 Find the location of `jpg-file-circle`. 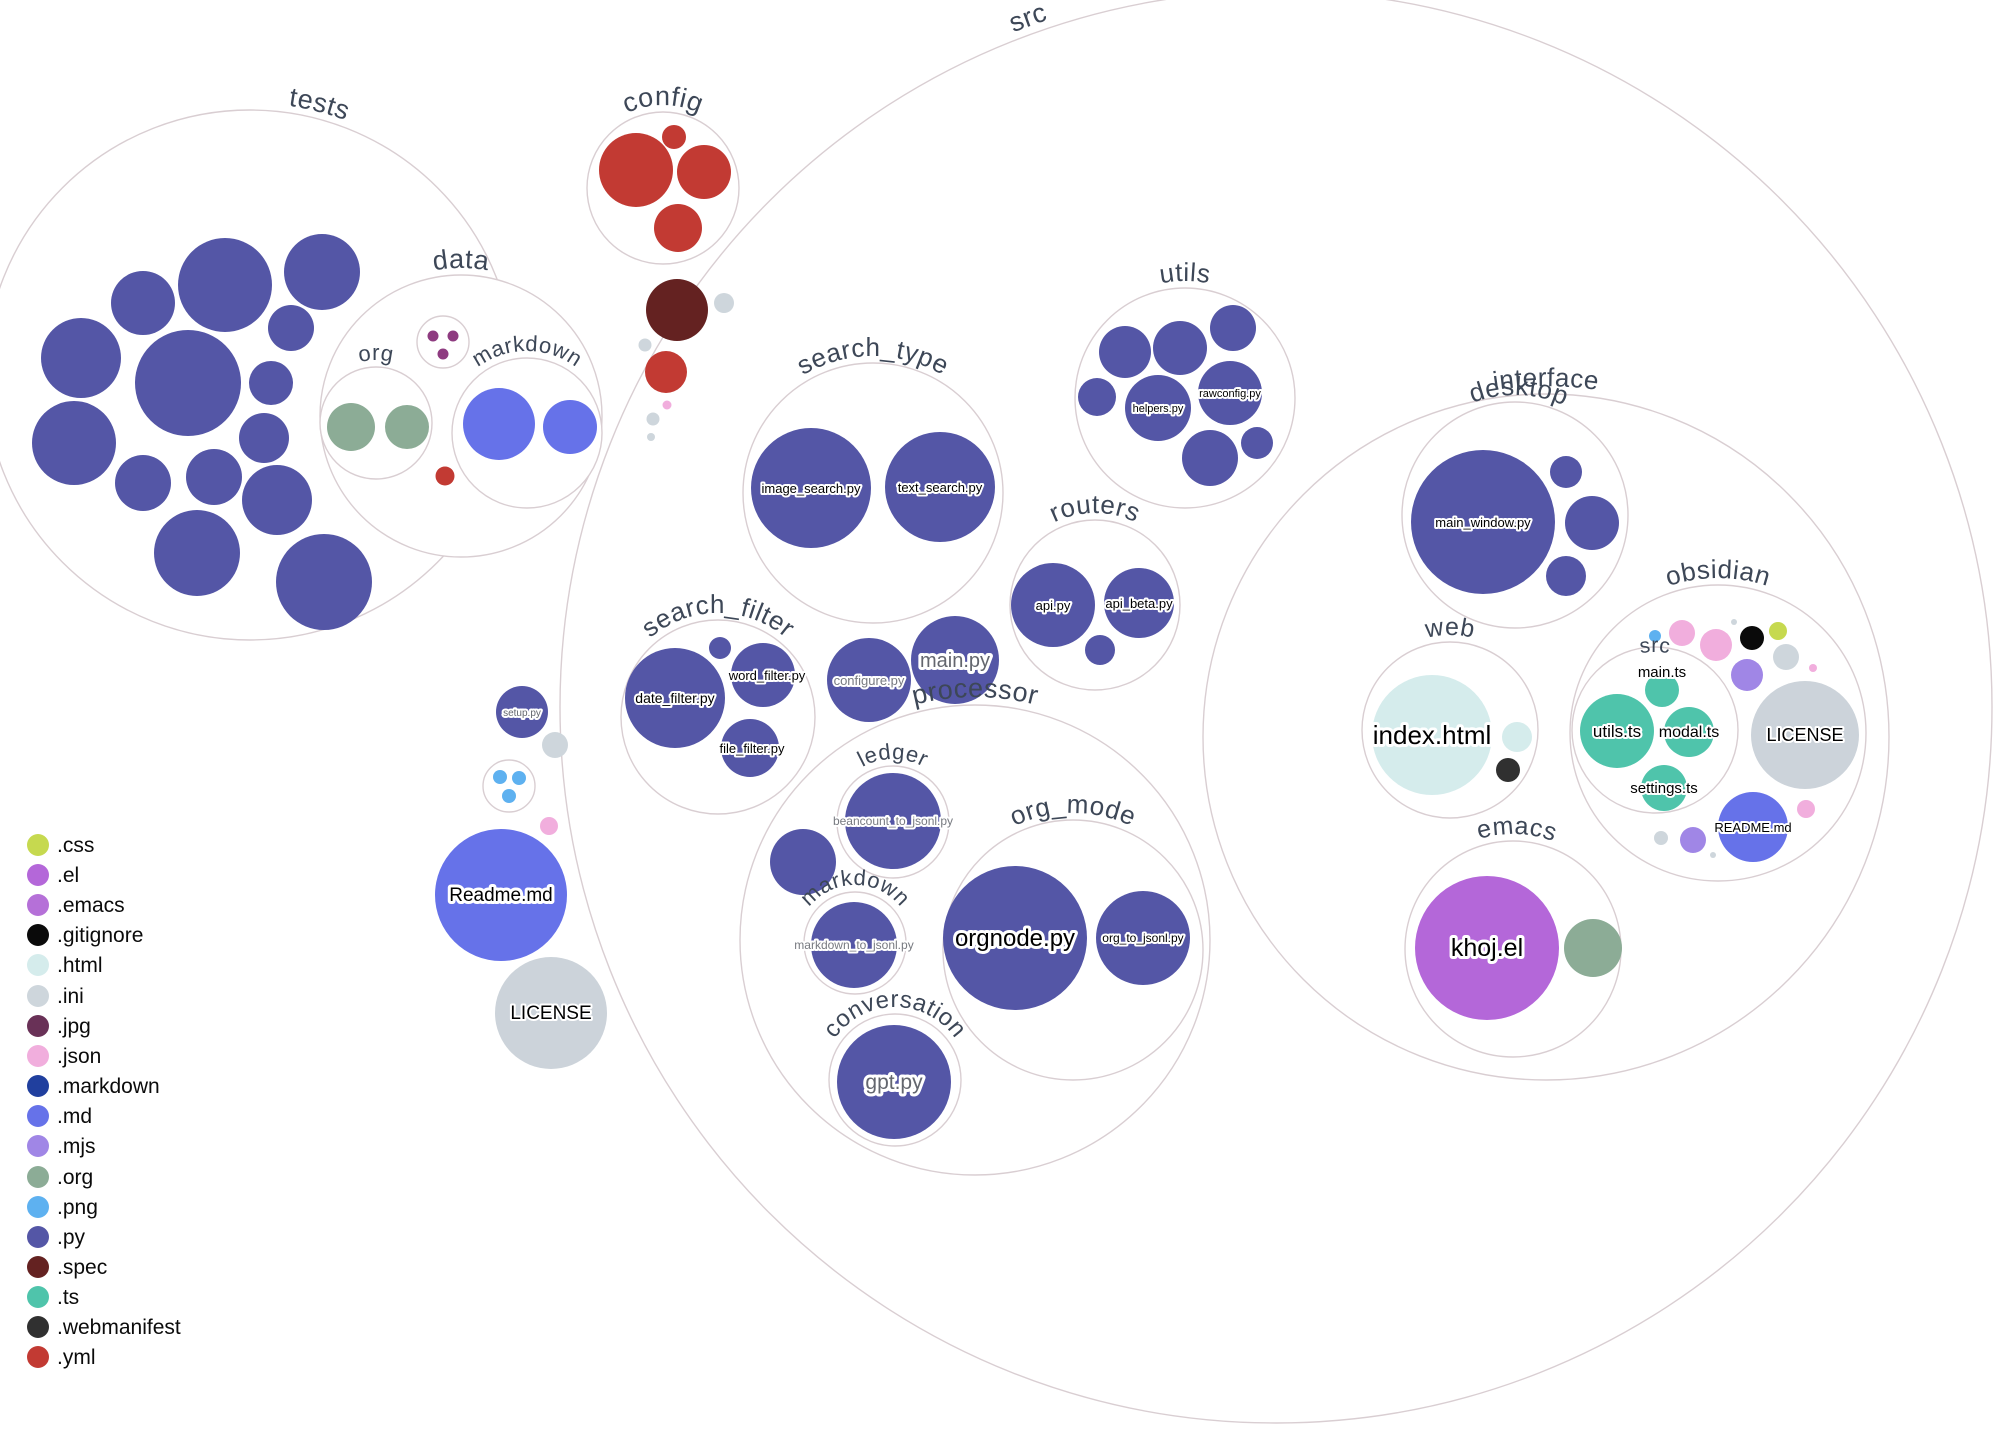

jpg-file-circle is located at coordinates (453, 336).